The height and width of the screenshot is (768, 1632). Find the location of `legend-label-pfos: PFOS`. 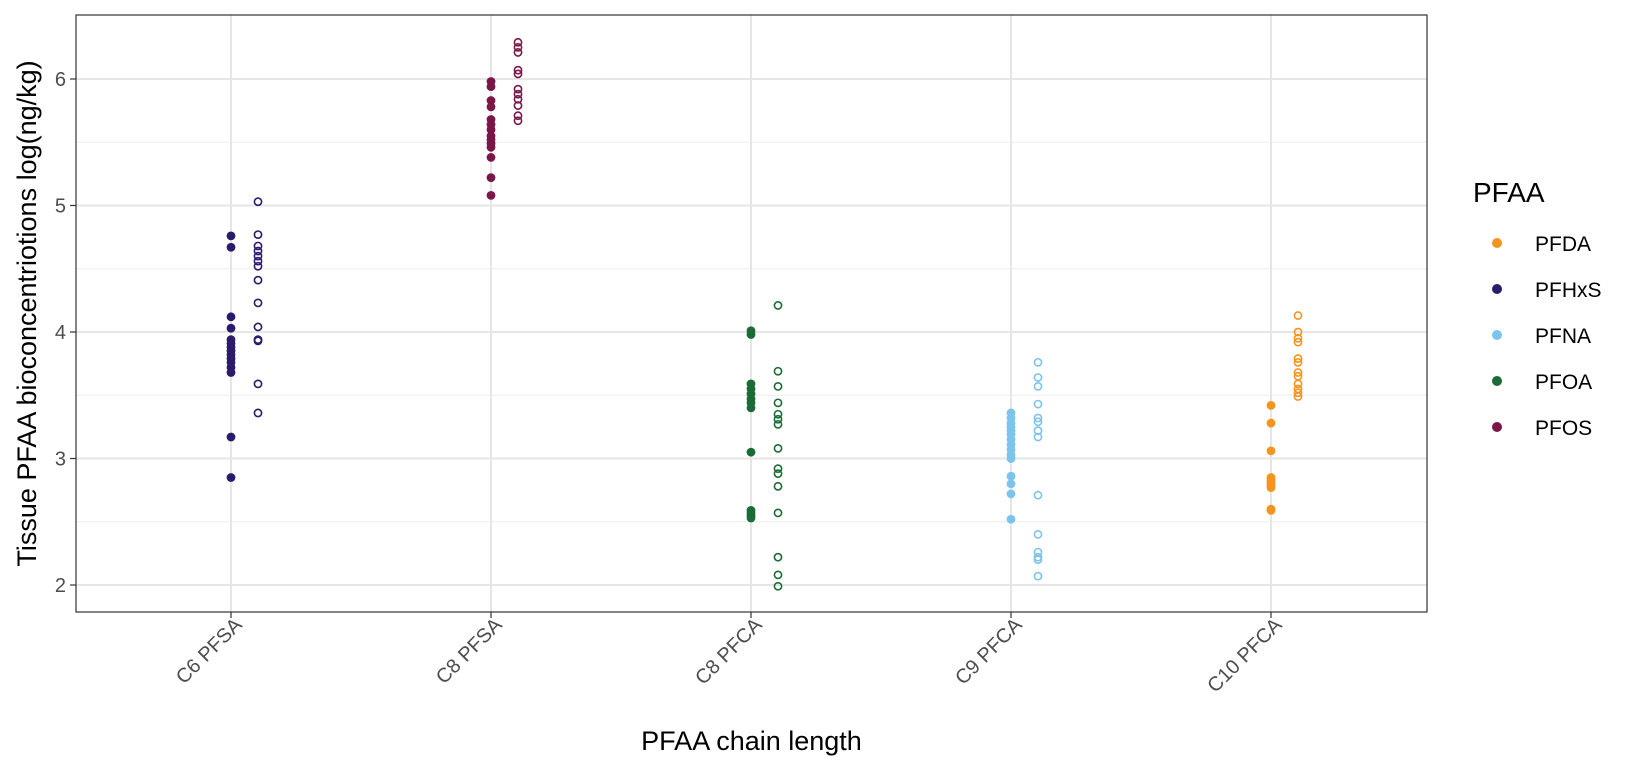

legend-label-pfos: PFOS is located at coordinates (1563, 428).